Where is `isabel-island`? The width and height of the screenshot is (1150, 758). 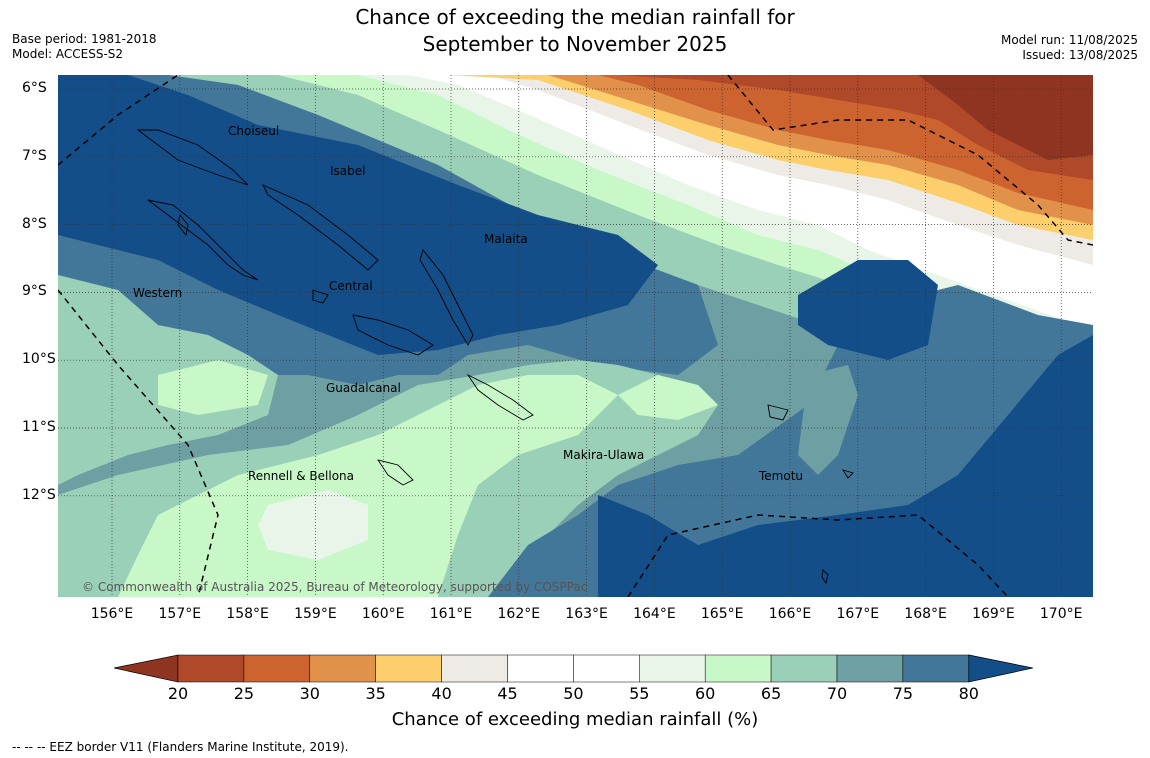 isabel-island is located at coordinates (320, 227).